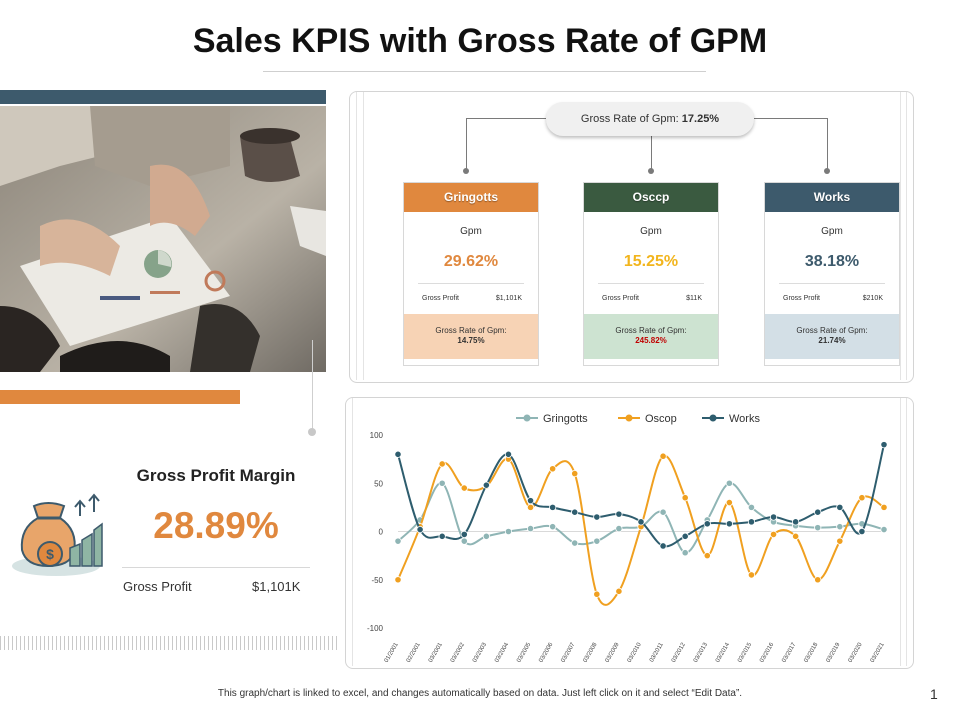  Describe the element at coordinates (312, 432) in the screenshot. I see `connector-dot` at that location.